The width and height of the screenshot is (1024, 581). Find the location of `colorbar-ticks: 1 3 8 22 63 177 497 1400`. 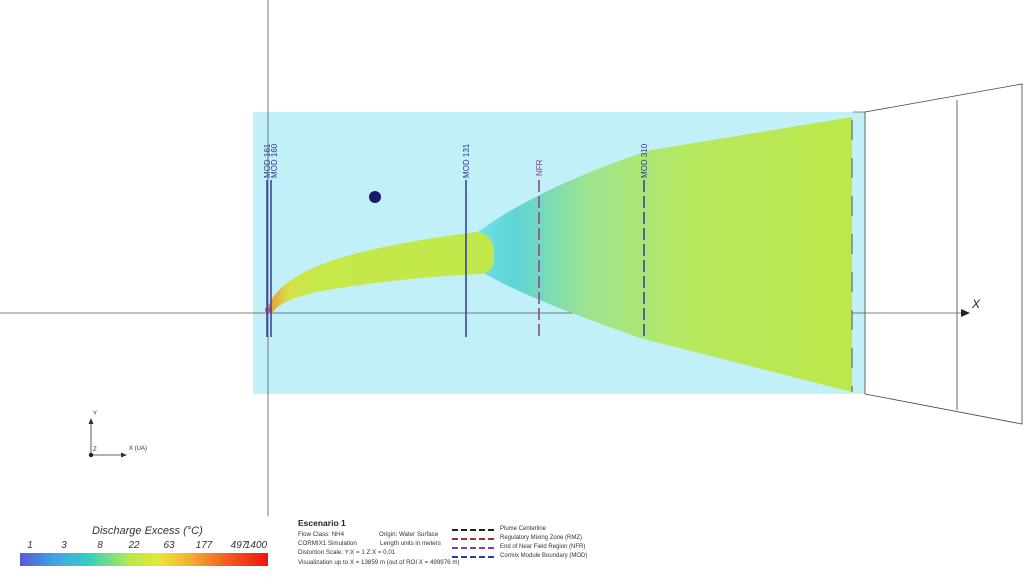

colorbar-ticks: 1 3 8 22 63 177 497 1400 is located at coordinates (145, 546).